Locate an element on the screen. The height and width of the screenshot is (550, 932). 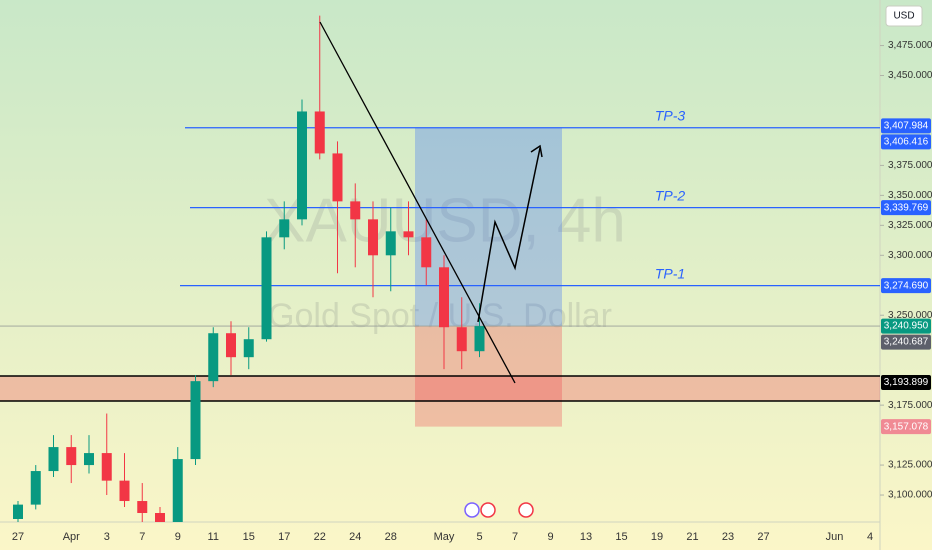
price-badge-label: 3,157.078 is located at coordinates (906, 426).